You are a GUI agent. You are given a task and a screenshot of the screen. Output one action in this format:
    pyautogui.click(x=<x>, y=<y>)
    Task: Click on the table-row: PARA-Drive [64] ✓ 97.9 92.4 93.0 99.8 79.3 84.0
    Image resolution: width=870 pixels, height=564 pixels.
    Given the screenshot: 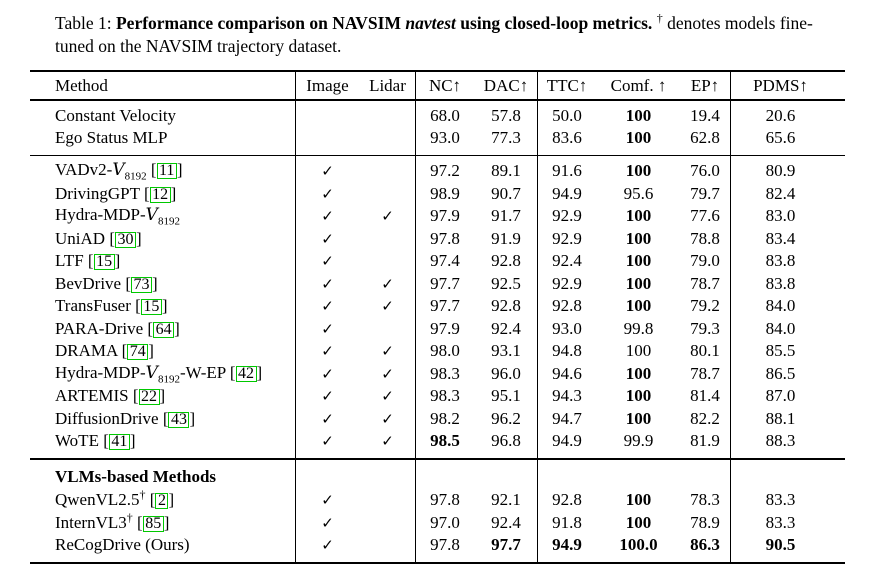 What is the action you would take?
    pyautogui.click(x=437, y=329)
    